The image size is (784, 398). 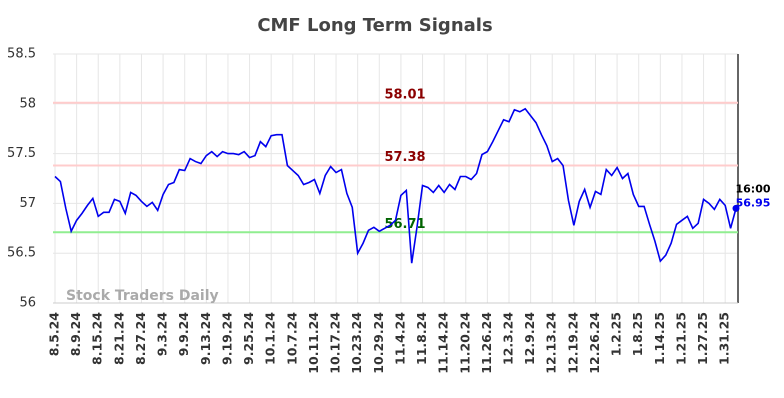 What do you see at coordinates (702, 338) in the screenshot?
I see `x-tick-label: 1.27.25` at bounding box center [702, 338].